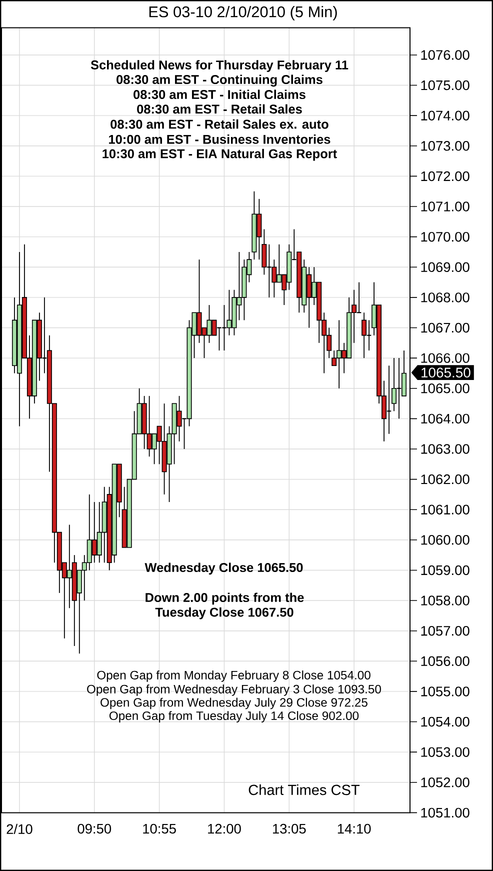 The height and width of the screenshot is (871, 493). What do you see at coordinates (220, 95) in the screenshot?
I see `annotation: 08:30 am EST - Initial Claims` at bounding box center [220, 95].